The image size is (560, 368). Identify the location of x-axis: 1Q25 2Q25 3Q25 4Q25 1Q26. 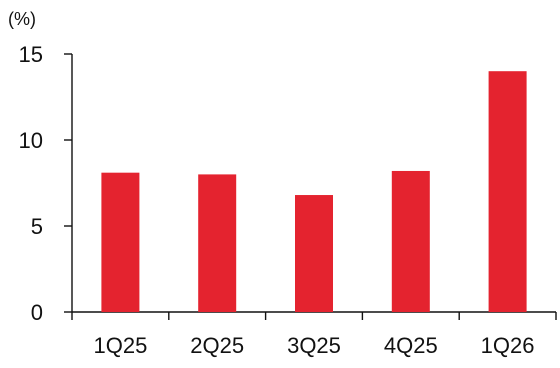
(314, 334).